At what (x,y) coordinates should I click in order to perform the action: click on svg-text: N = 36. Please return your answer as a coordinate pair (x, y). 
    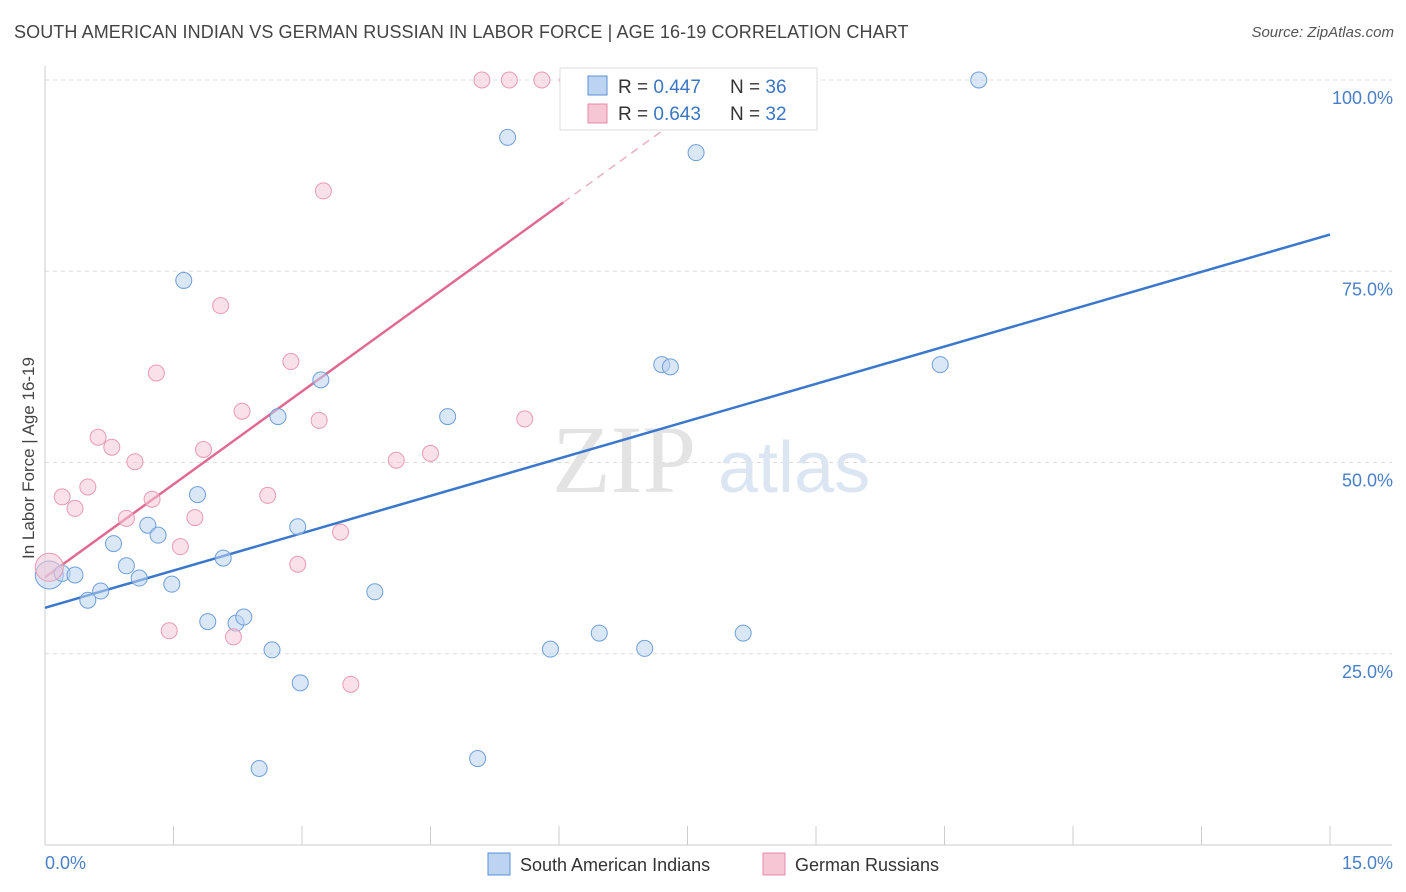
    Looking at the image, I should click on (758, 87).